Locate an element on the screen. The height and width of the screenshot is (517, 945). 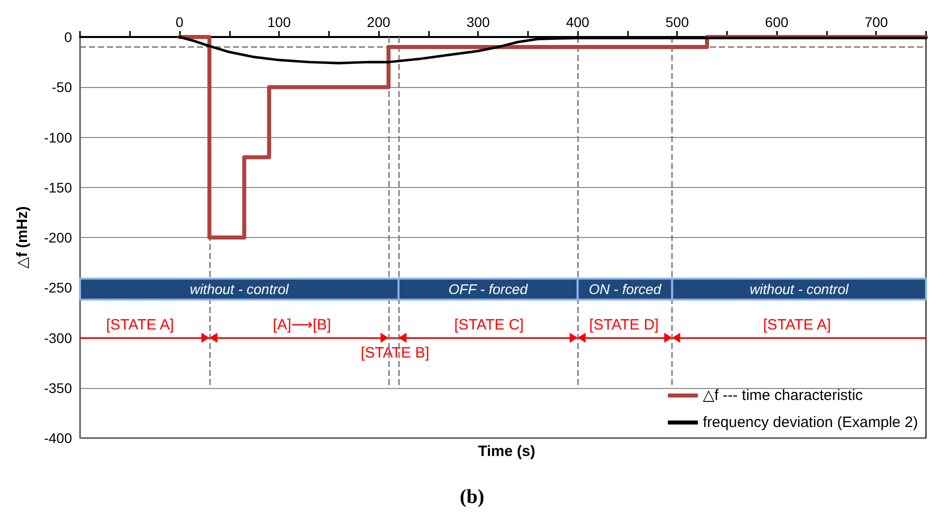
x-tick-label: 200 is located at coordinates (378, 22).